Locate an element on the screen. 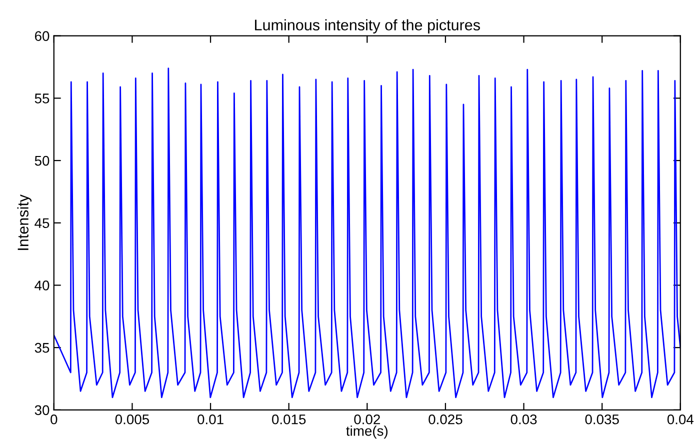 This screenshot has height=448, width=700. y-axis-title: Intensity is located at coordinates (24, 222).